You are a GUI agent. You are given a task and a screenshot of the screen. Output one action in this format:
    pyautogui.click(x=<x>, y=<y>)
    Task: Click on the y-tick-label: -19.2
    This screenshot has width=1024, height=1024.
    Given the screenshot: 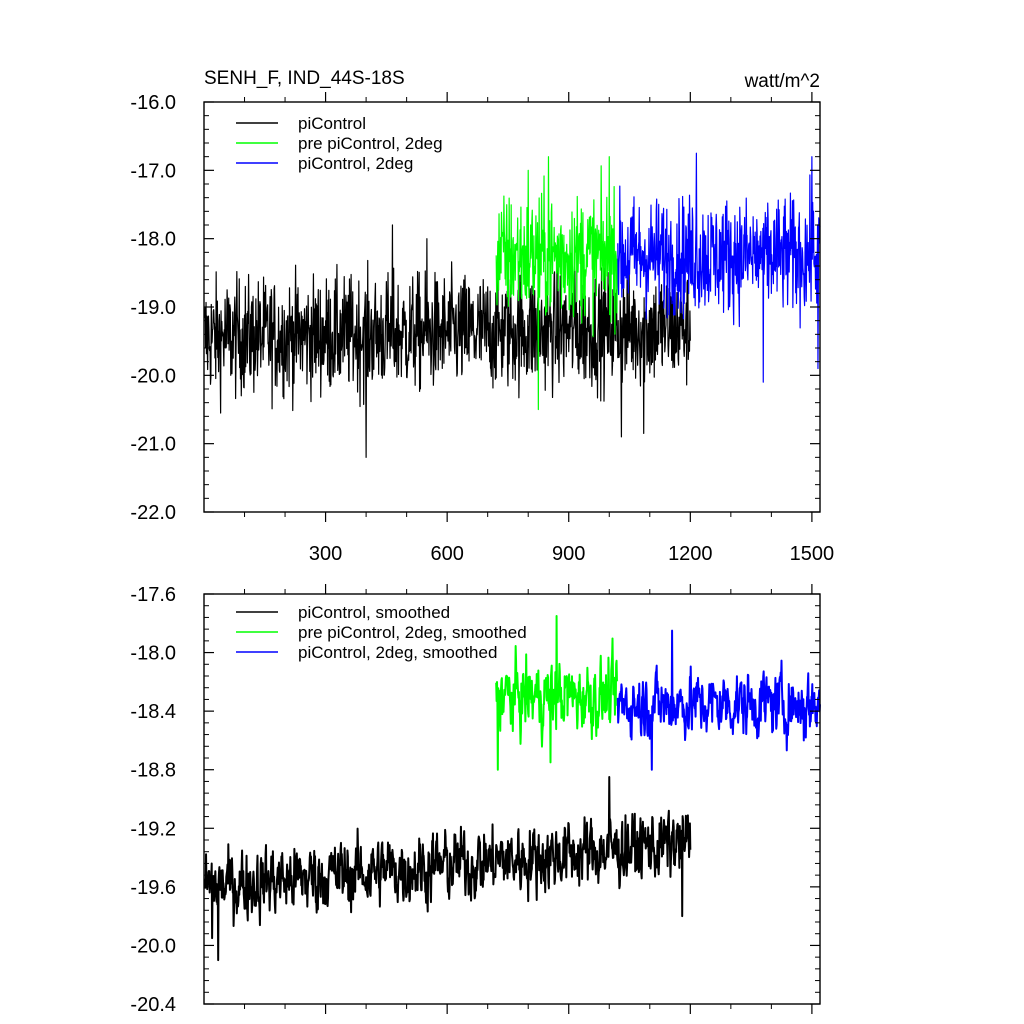 What is the action you would take?
    pyautogui.click(x=153, y=829)
    